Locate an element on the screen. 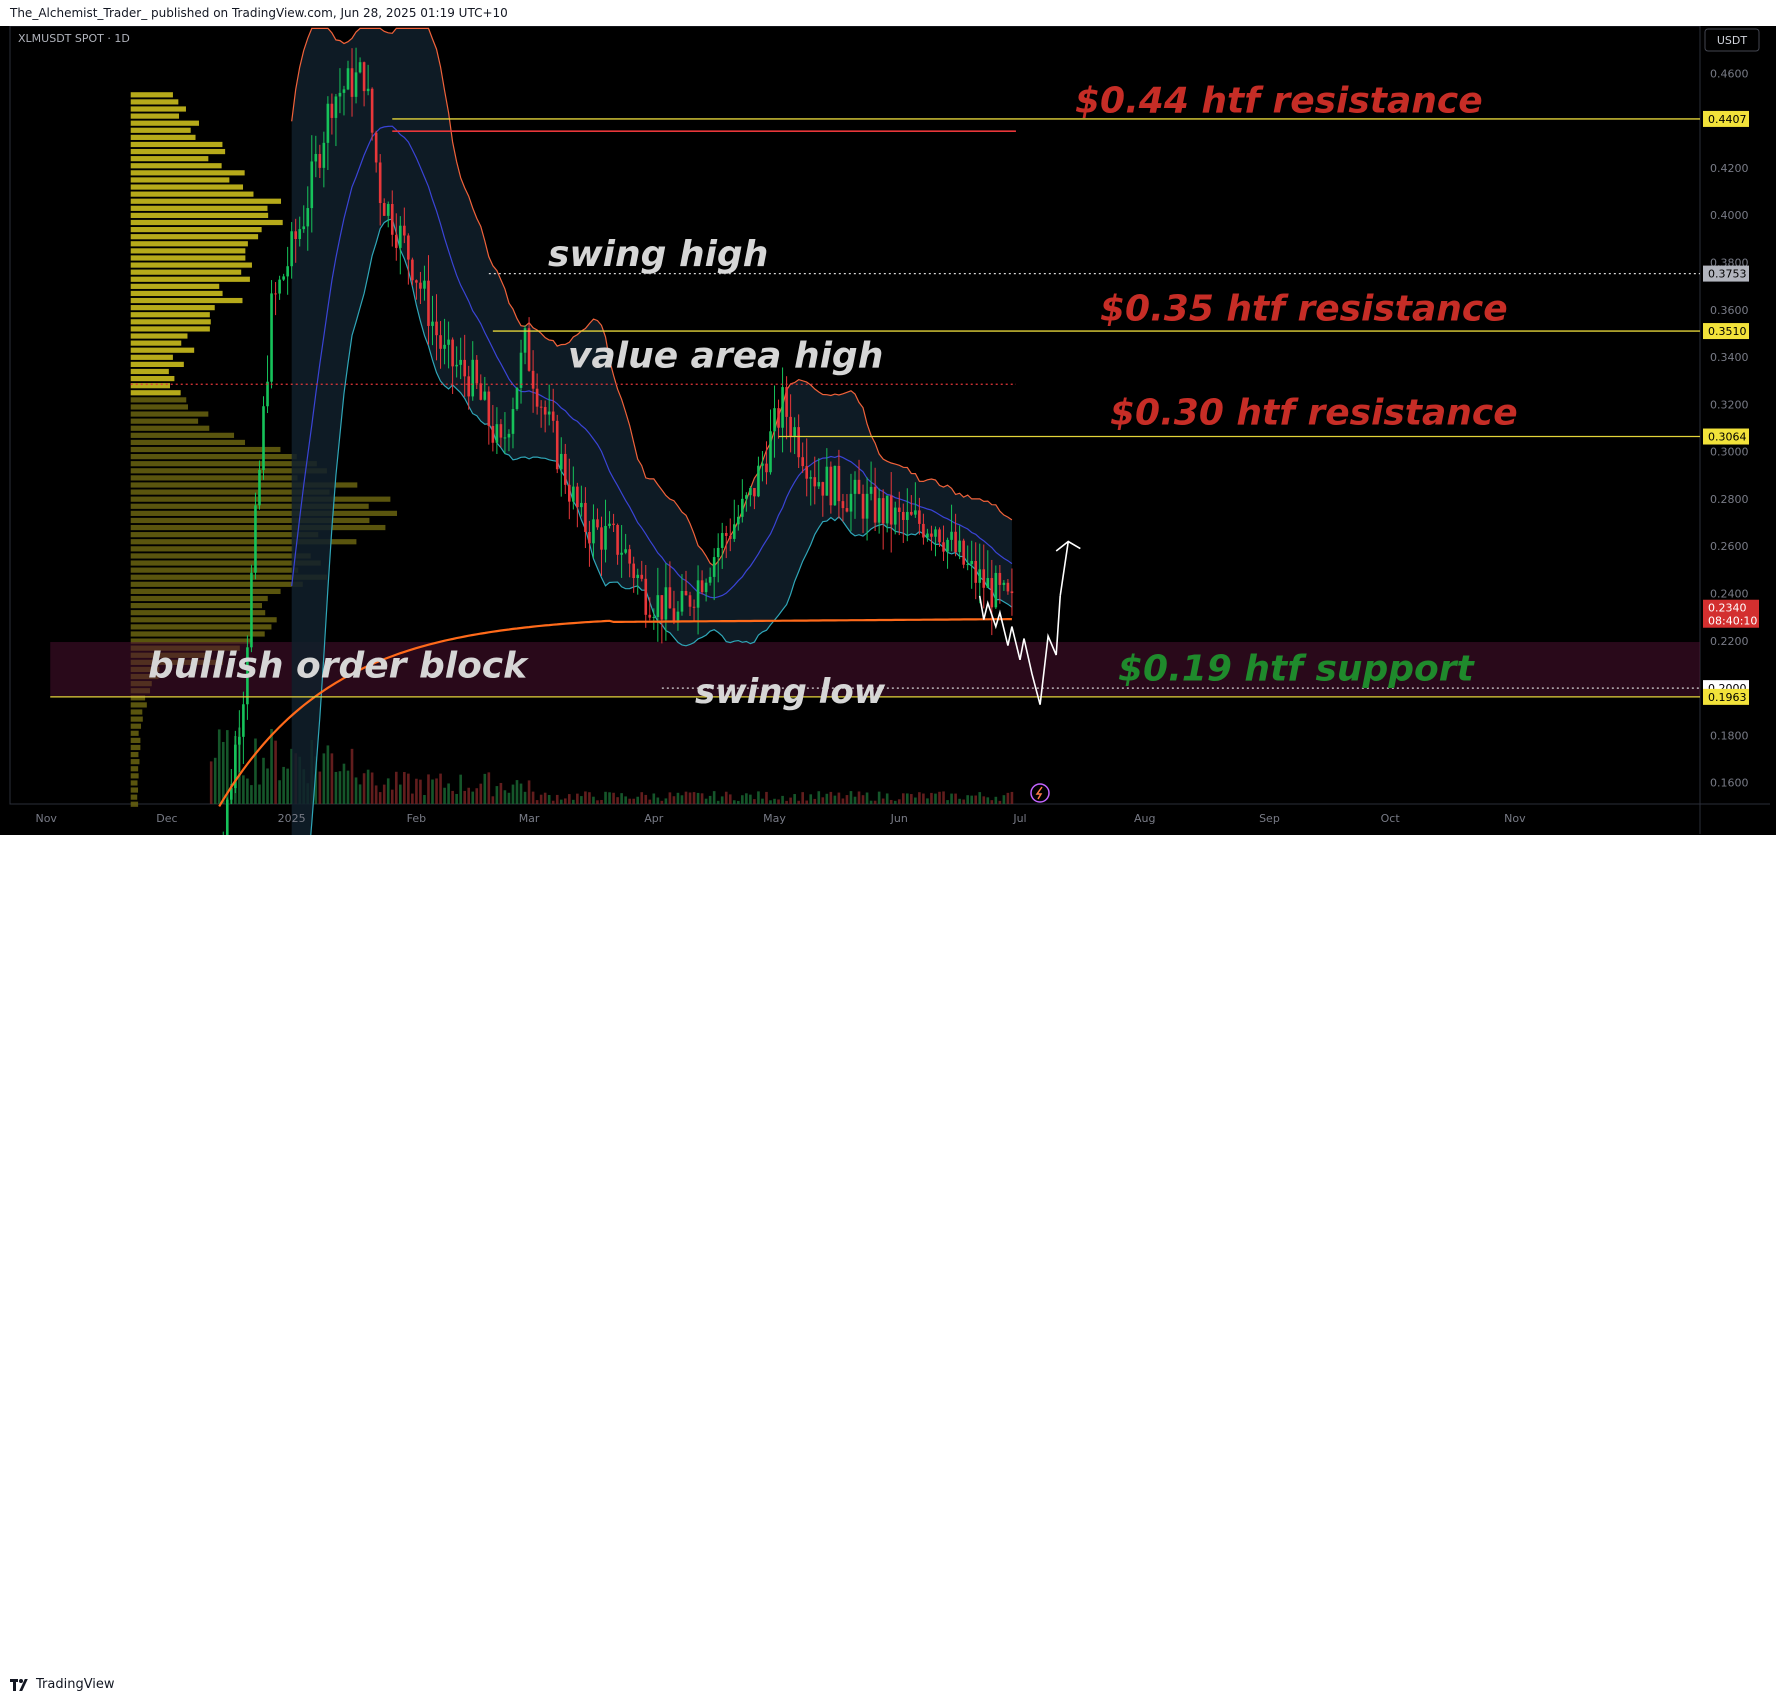 The image size is (1776, 1692). x-tick-label: Jul is located at coordinates (1019, 818).